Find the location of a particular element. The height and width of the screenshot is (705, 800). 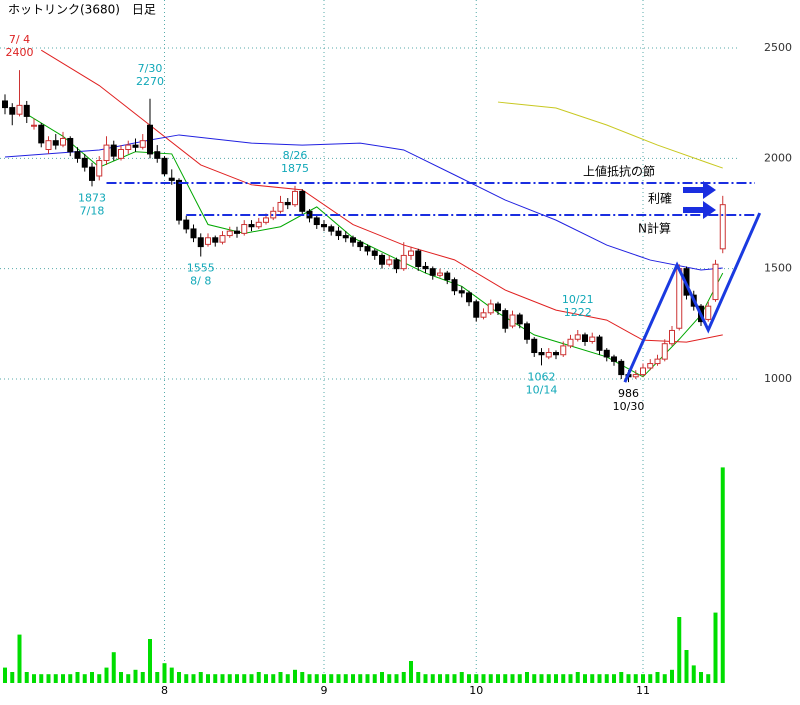

arrow is located at coordinates (699, 210).